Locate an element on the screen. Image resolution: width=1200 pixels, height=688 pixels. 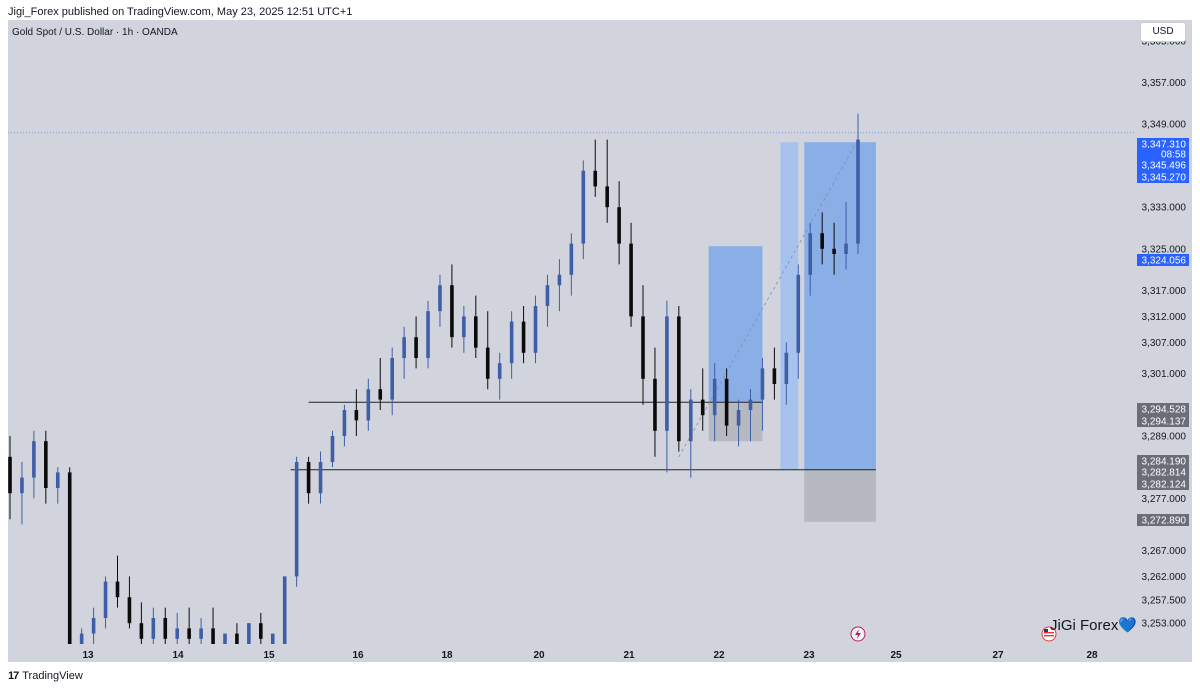
price-label: 3,324.056 is located at coordinates (1164, 261).